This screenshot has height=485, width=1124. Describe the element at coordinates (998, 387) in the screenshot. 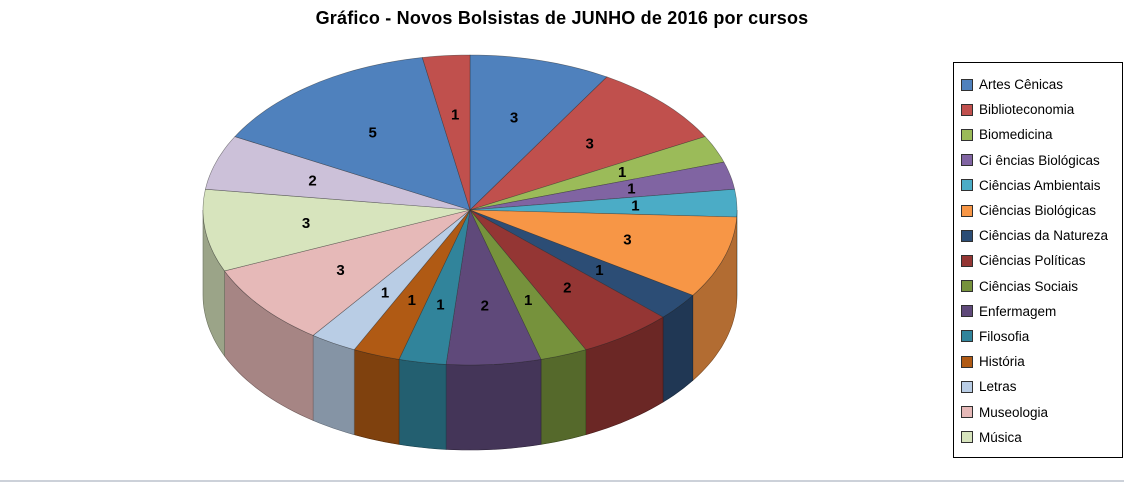

I see `legend-label: Letras` at that location.